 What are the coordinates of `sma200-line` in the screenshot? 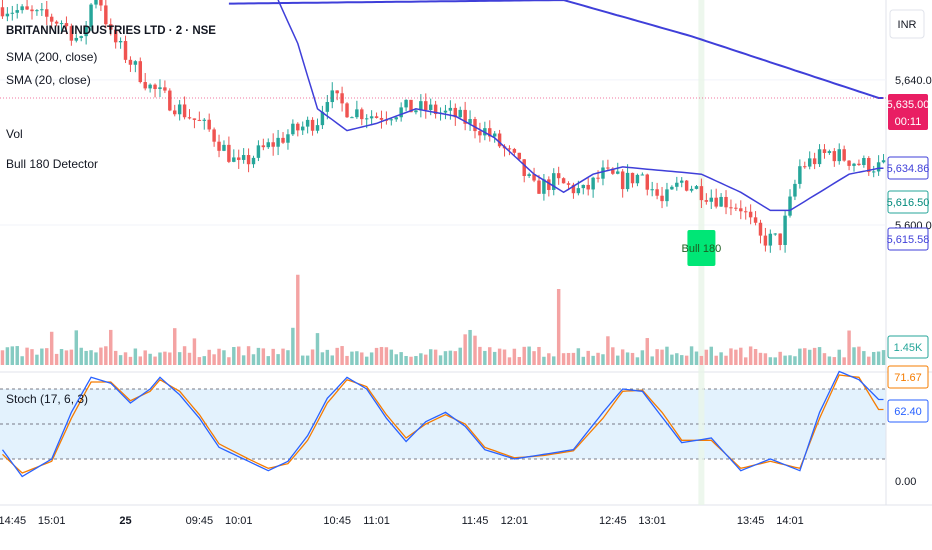 It's located at (556, 49).